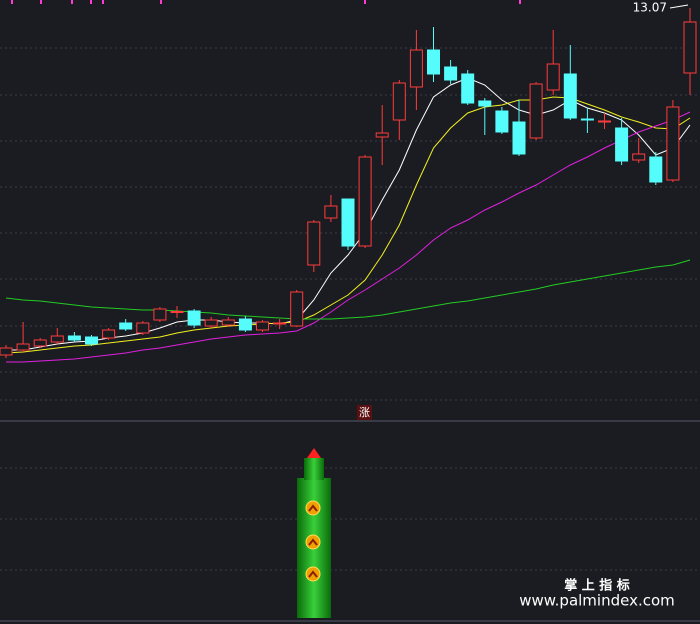  I want to click on signal-label: 涨, so click(364, 412).